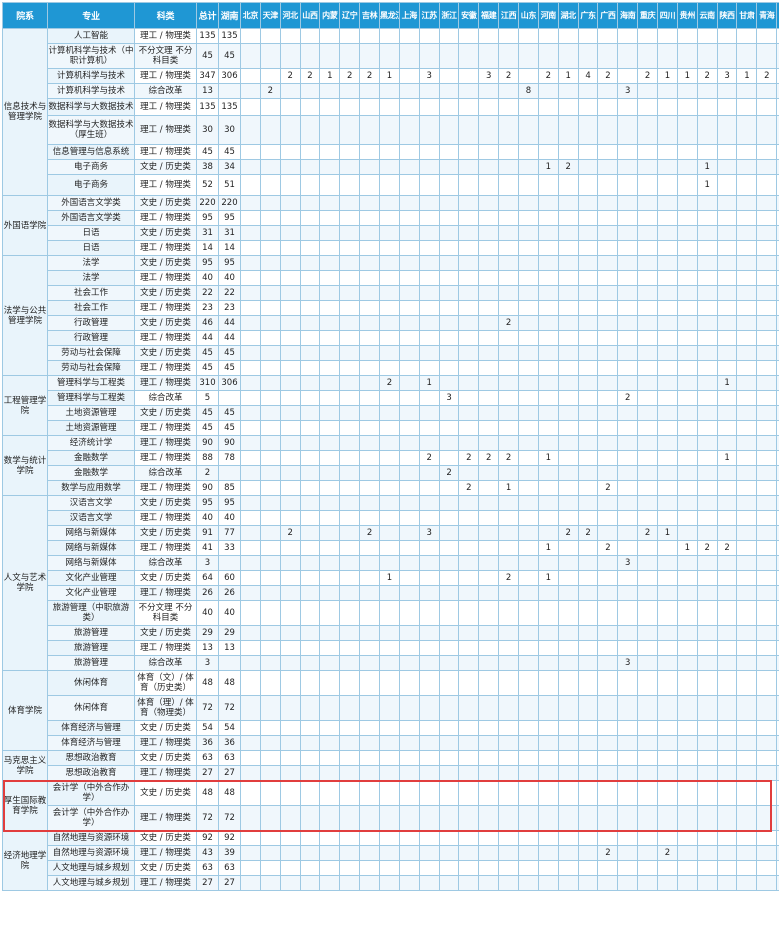 The width and height of the screenshot is (779, 940). I want to click on major-cell: 人文地理与城乡规划, so click(91, 868).